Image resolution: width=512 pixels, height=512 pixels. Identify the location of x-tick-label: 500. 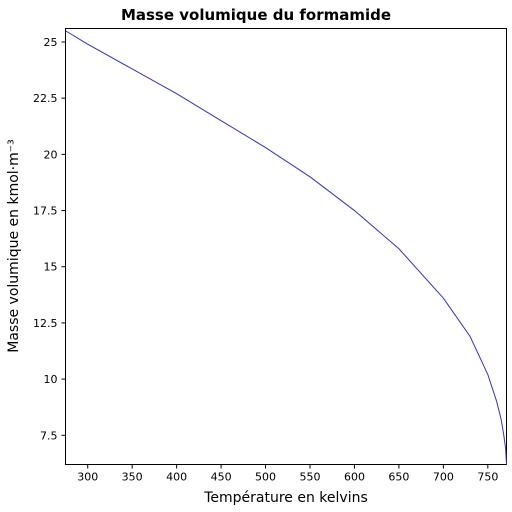
(265, 477).